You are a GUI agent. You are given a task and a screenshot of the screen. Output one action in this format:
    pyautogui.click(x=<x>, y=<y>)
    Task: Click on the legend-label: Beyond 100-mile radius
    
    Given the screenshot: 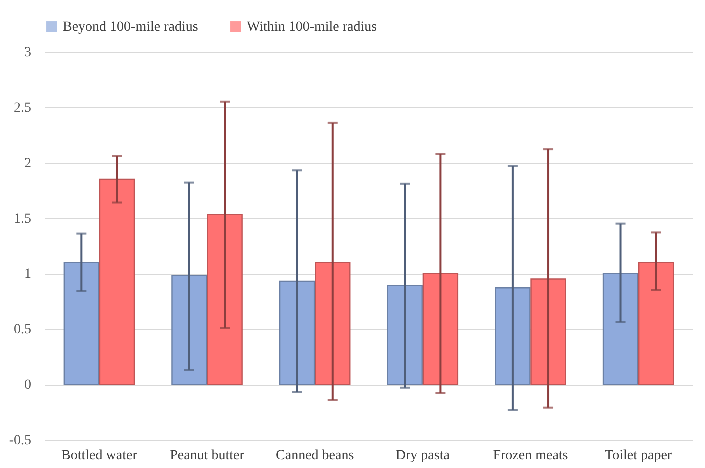 What is the action you would take?
    pyautogui.click(x=130, y=27)
    